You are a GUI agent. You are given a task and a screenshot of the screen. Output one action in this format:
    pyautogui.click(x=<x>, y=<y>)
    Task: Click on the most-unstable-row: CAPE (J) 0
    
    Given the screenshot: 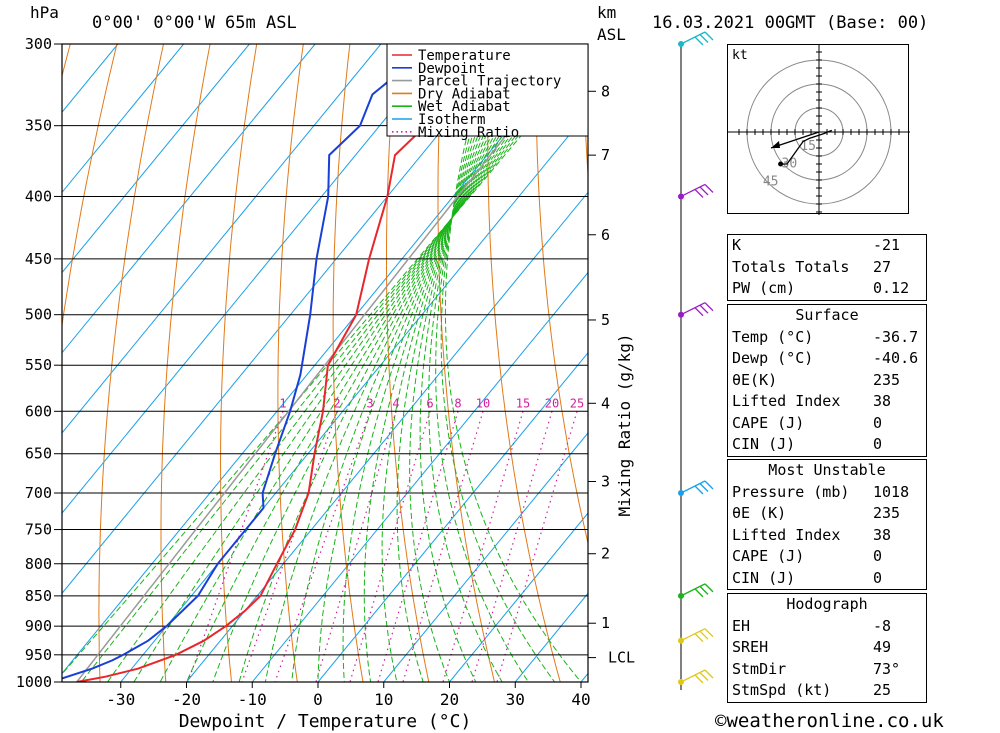 What is the action you would take?
    pyautogui.click(x=827, y=557)
    